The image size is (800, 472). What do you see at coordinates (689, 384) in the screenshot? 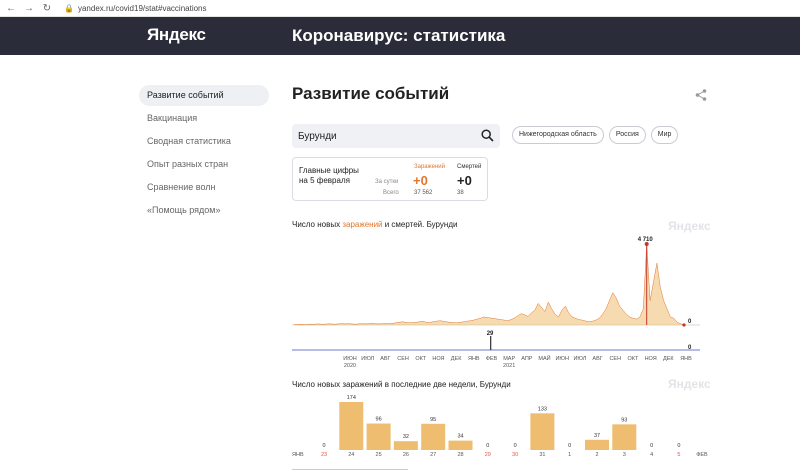
I see `chart2-watermark: Яндекс` at bounding box center [689, 384].